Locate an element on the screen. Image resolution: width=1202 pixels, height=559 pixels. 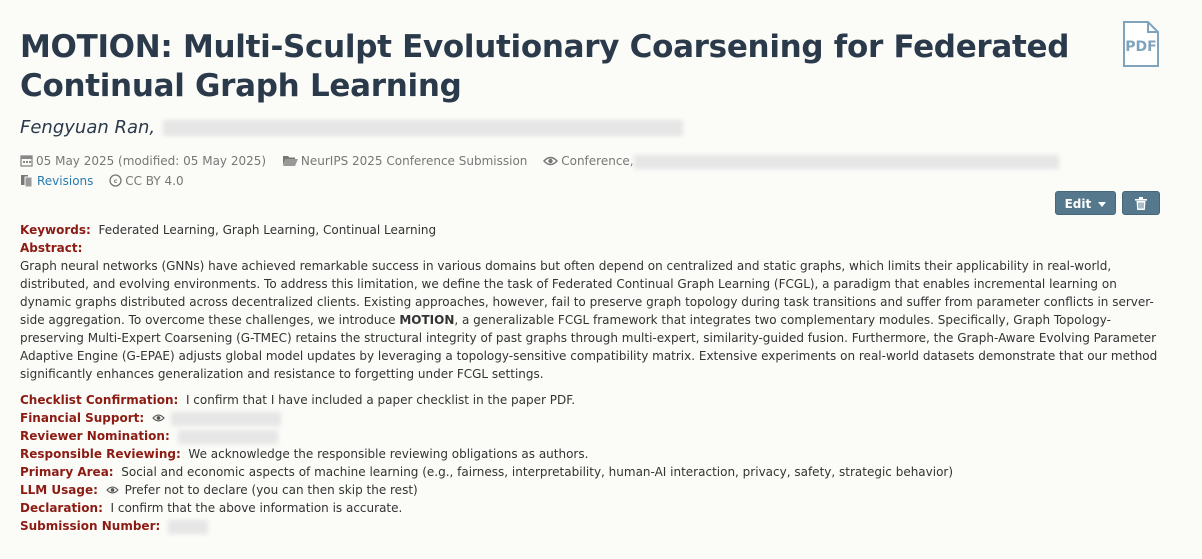
primary-area-label: Primary Area: is located at coordinates (67, 472).